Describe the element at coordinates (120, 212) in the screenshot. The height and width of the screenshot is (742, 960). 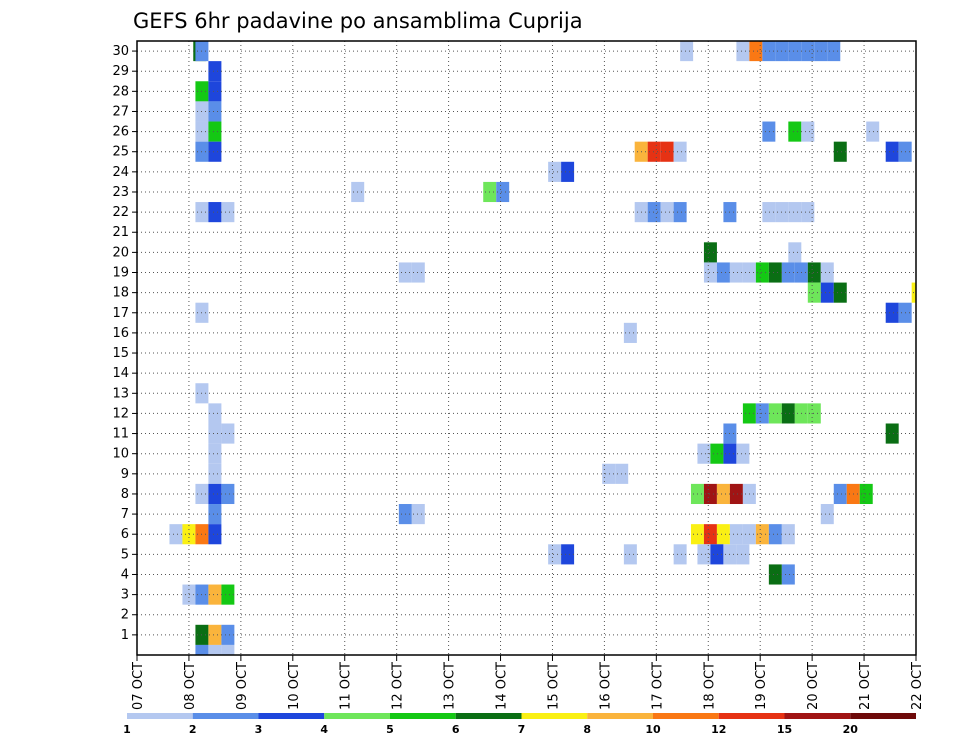
I see `y-tick-label: 22` at that location.